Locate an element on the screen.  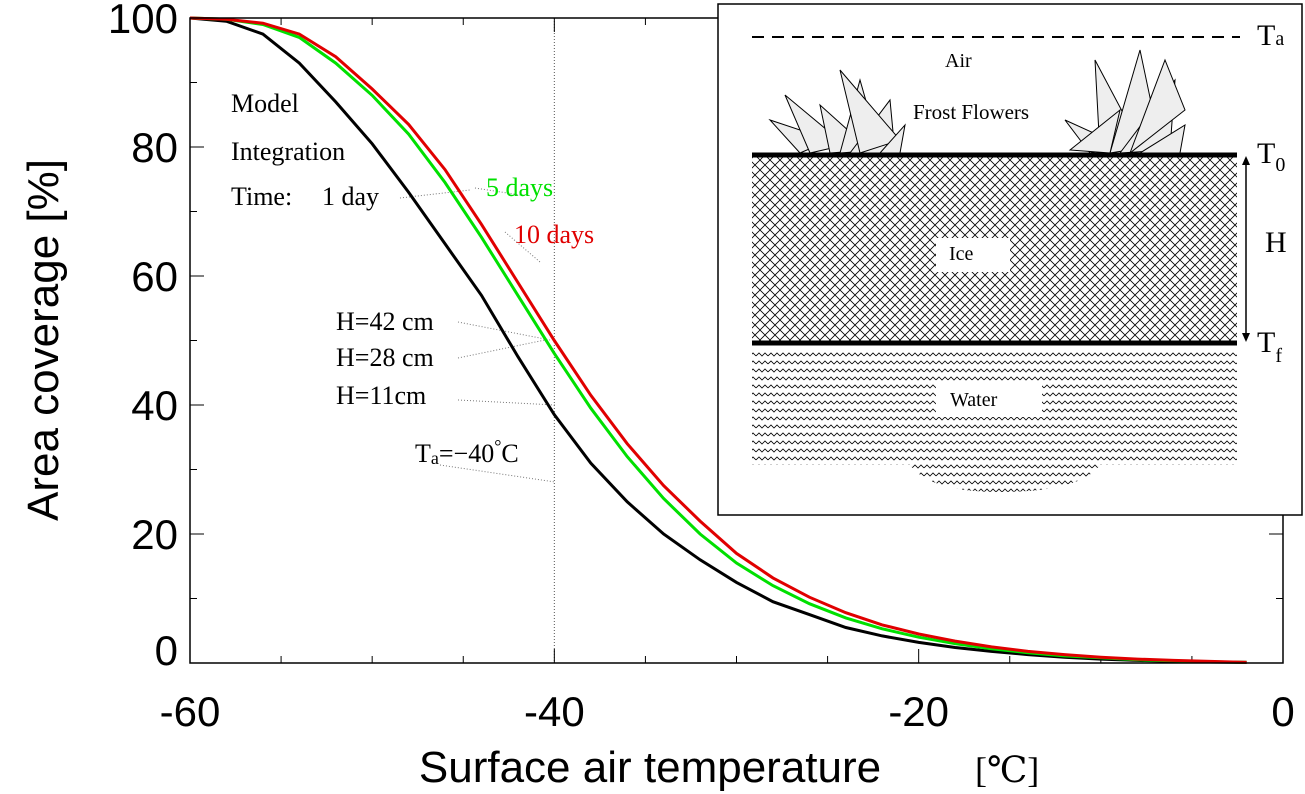
y-tick-label: 0 is located at coordinates (166, 650).